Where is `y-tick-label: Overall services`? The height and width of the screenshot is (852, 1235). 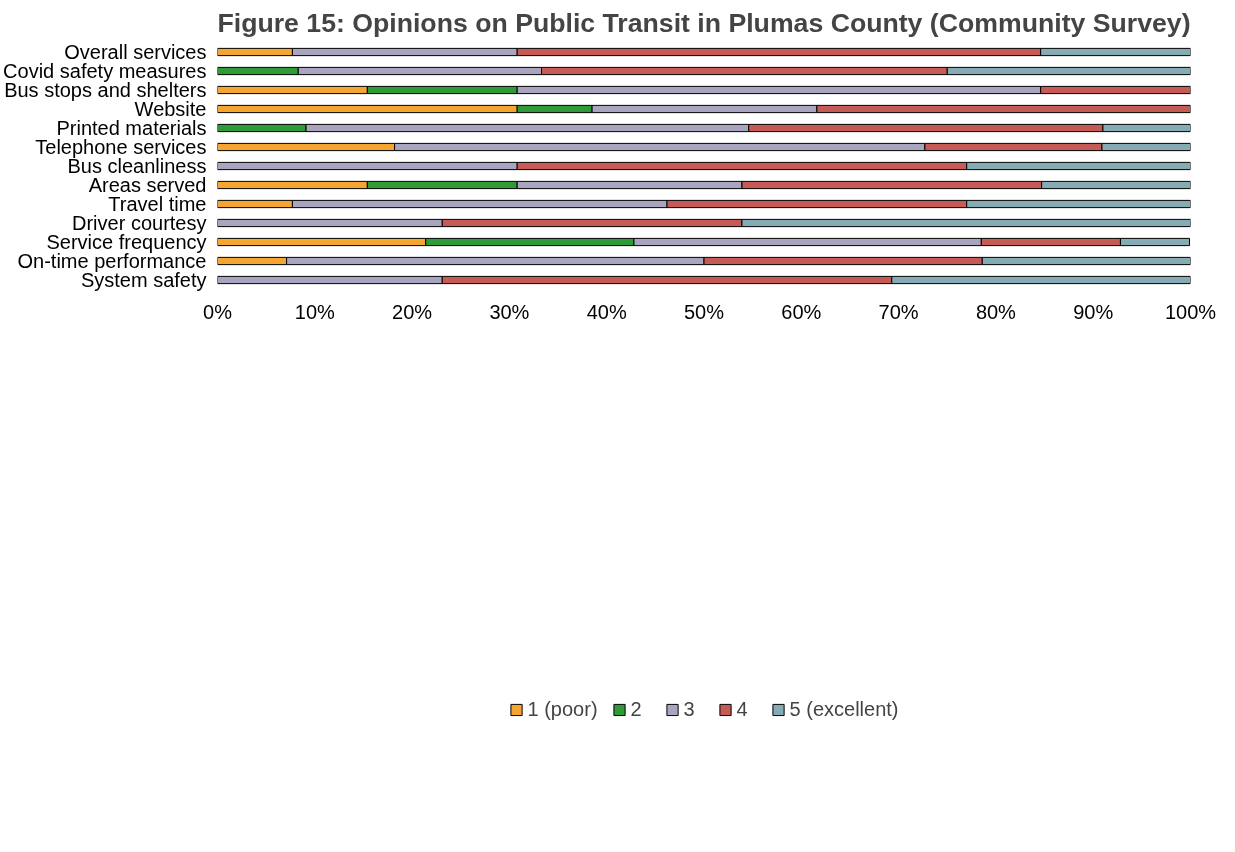 y-tick-label: Overall services is located at coordinates (135, 52).